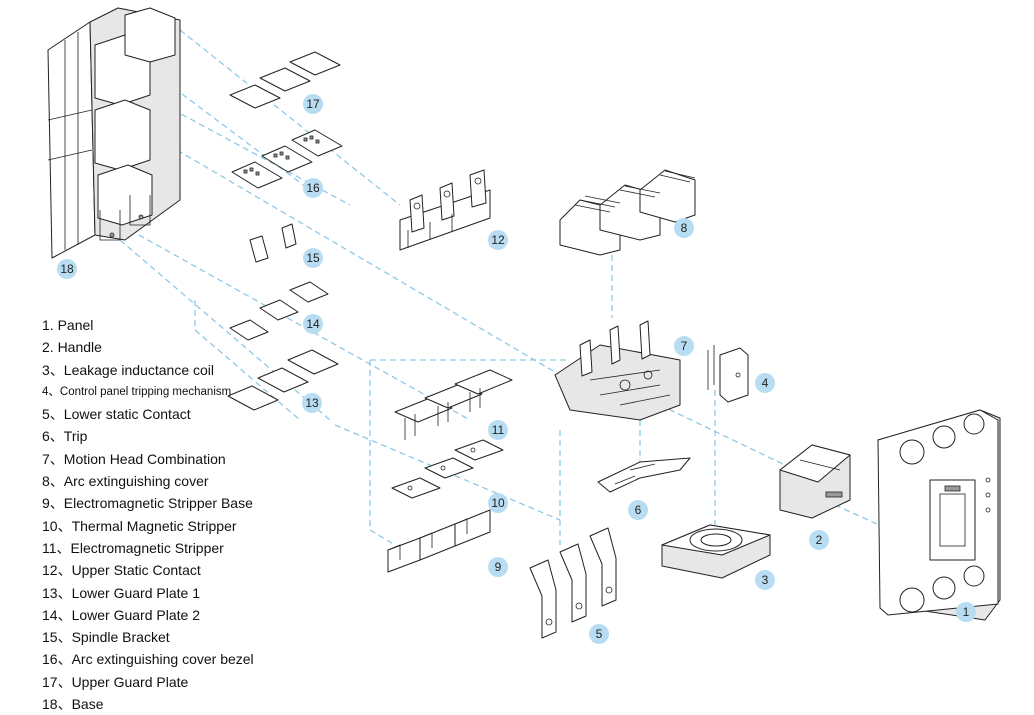 The height and width of the screenshot is (715, 1034). What do you see at coordinates (128, 369) in the screenshot?
I see `legend-item-leakage-coil: 3、Leakage inductance coil` at bounding box center [128, 369].